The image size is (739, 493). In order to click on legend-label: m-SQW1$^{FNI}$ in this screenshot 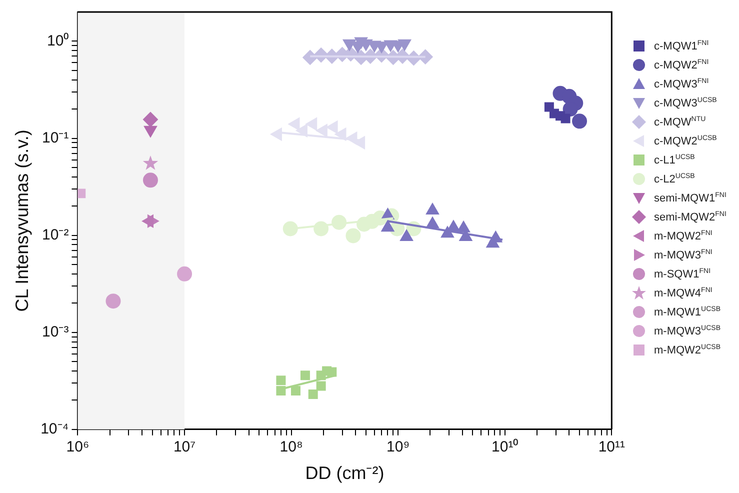, I will do `click(682, 275)`.